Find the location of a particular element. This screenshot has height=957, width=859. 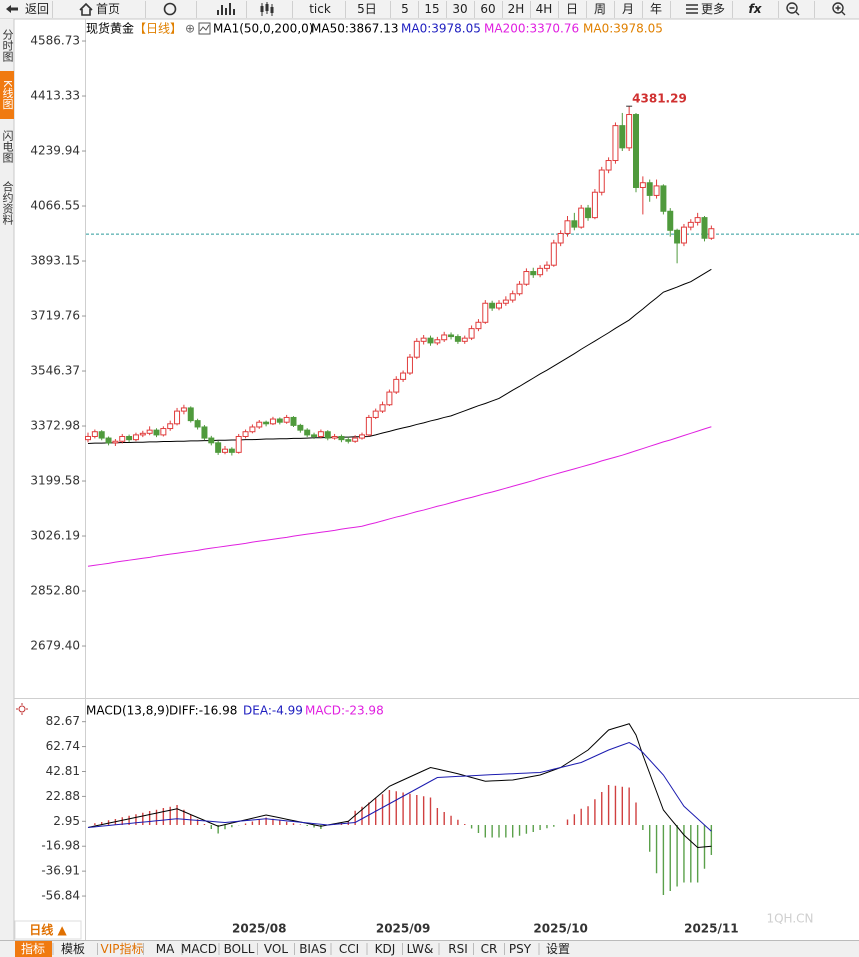

y-tick-label: 2.95 is located at coordinates (66, 821).